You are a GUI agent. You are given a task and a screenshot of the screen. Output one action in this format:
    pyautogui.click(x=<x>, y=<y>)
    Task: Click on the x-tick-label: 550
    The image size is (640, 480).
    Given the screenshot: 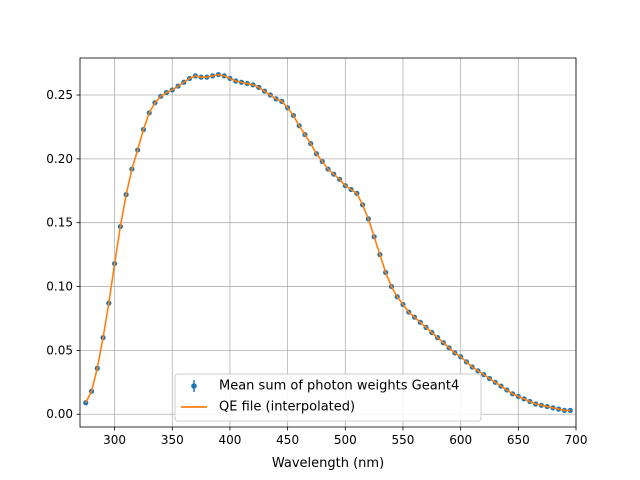 What is the action you would take?
    pyautogui.click(x=403, y=440)
    